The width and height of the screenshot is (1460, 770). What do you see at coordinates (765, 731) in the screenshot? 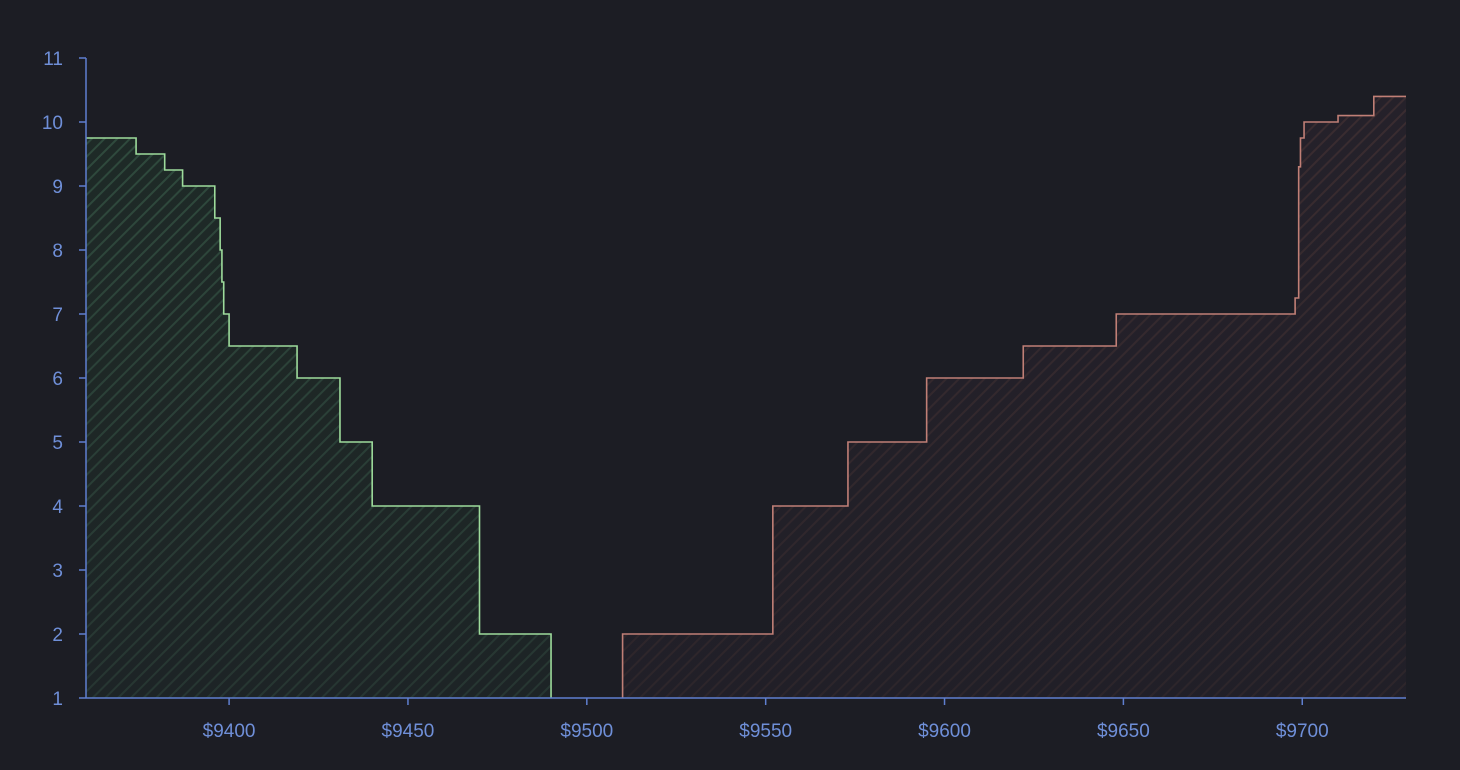
I see `x-tick-label: $9550` at bounding box center [765, 731].